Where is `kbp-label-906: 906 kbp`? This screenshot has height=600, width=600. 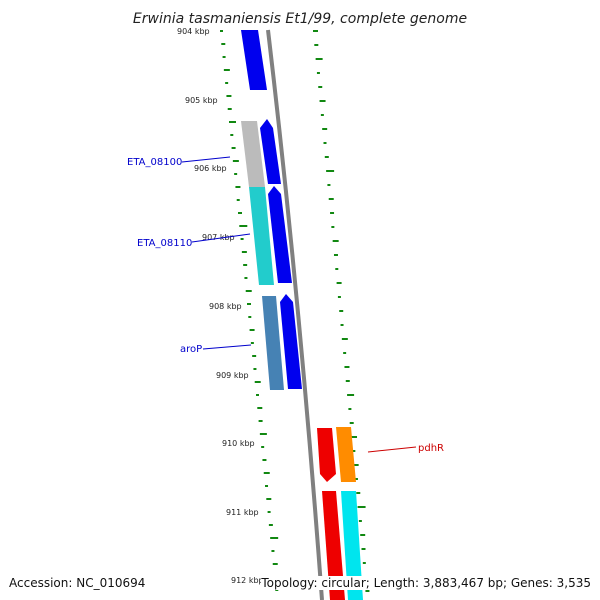 kbp-label-906: 906 kbp is located at coordinates (210, 168).